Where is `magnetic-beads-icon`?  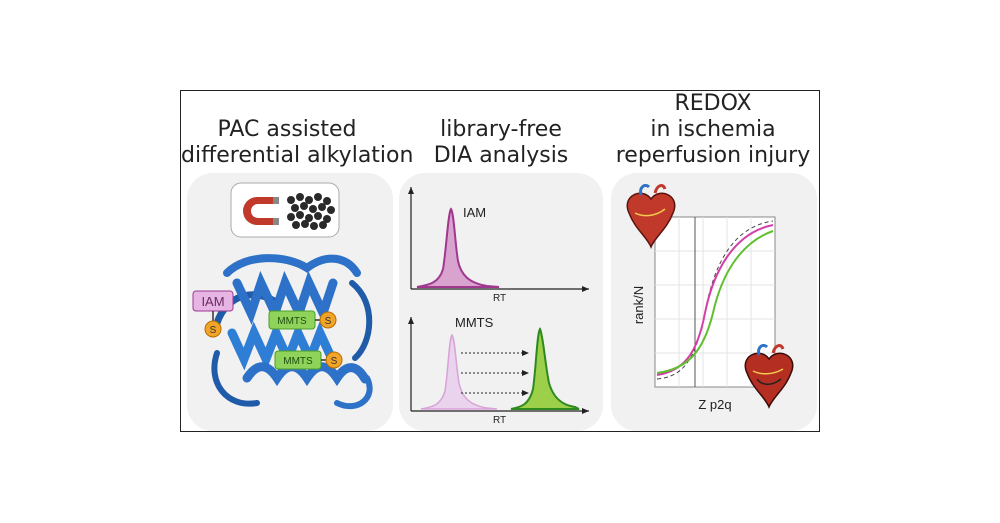 magnetic-beads-icon is located at coordinates (285, 210).